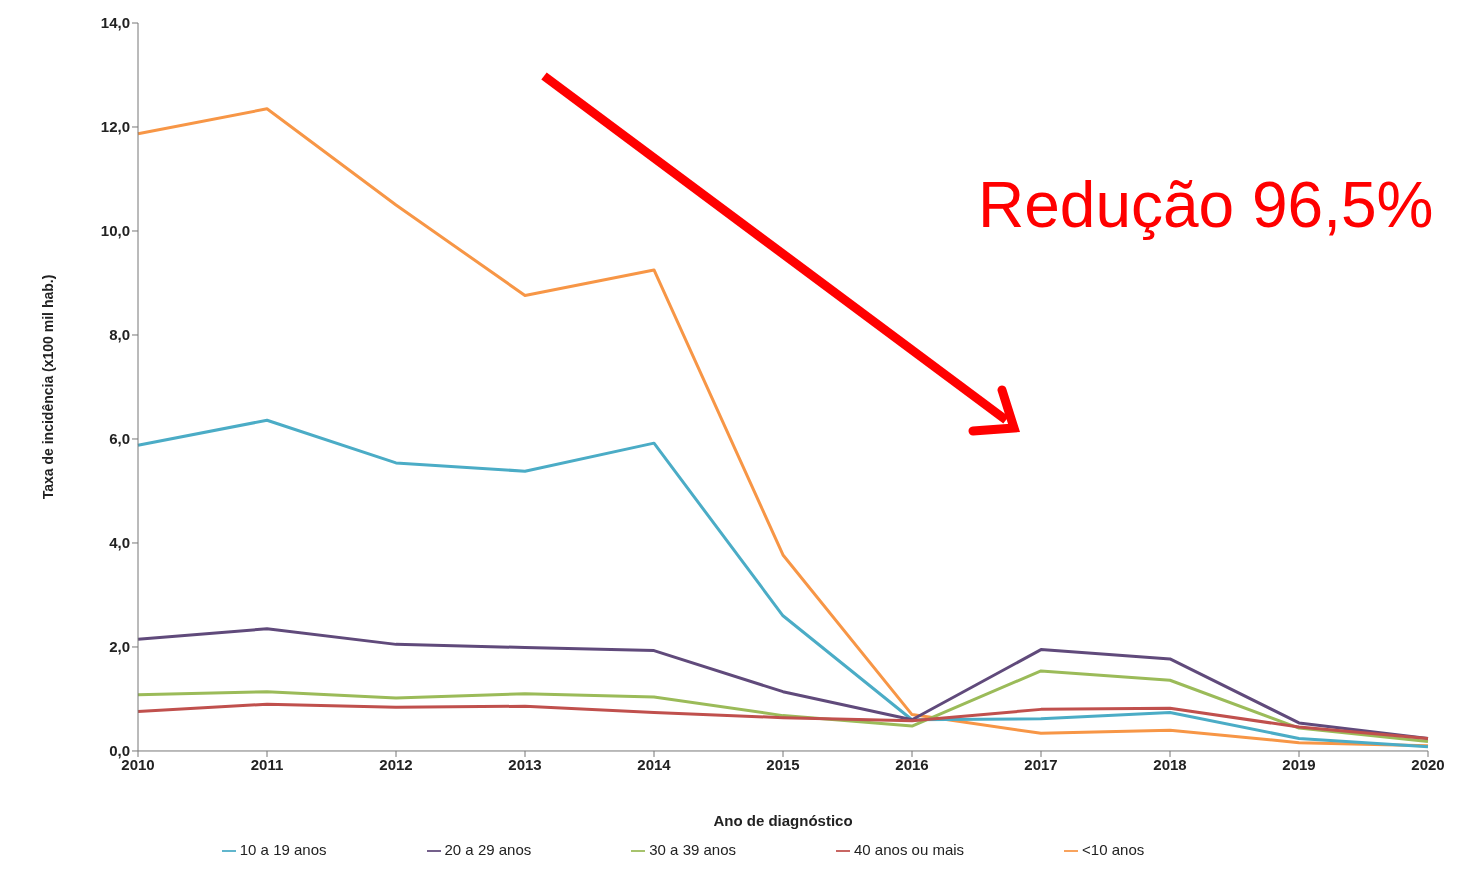 This screenshot has height=876, width=1468. Describe the element at coordinates (783, 820) in the screenshot. I see `x-axis-title: Ano de diagnóstico` at that location.